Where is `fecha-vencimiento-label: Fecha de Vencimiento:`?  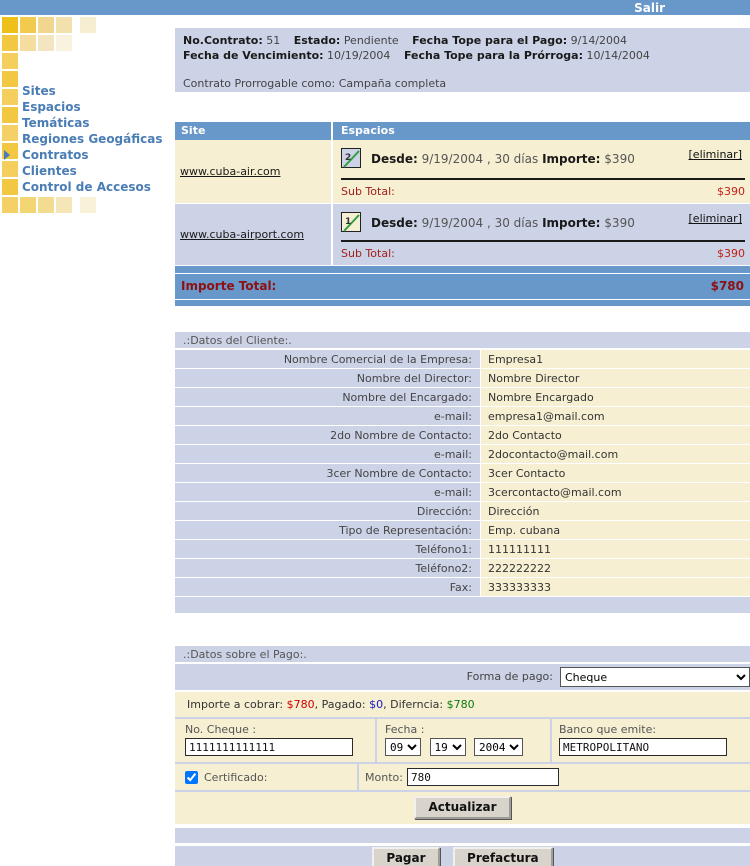
fecha-vencimiento-label: Fecha de Vencimiento: is located at coordinates (253, 55).